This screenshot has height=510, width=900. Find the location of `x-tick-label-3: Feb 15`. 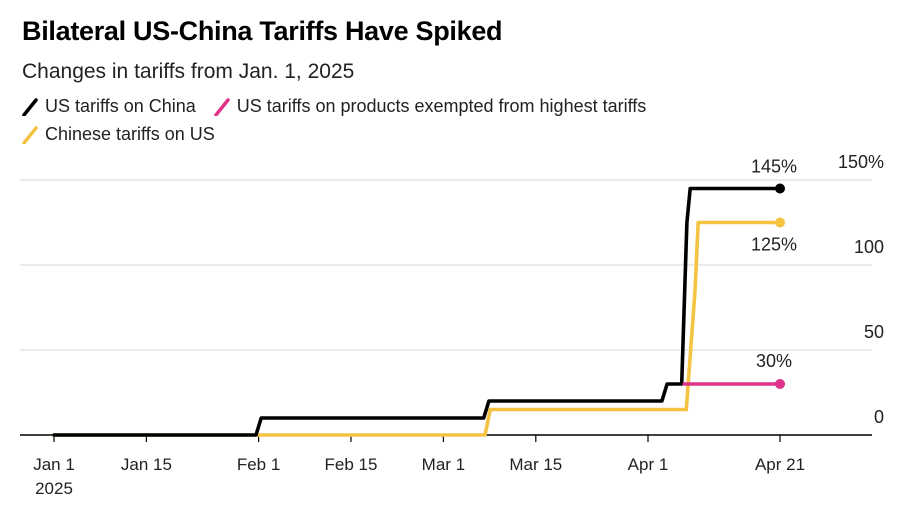

x-tick-label-3: Feb 15 is located at coordinates (351, 464).